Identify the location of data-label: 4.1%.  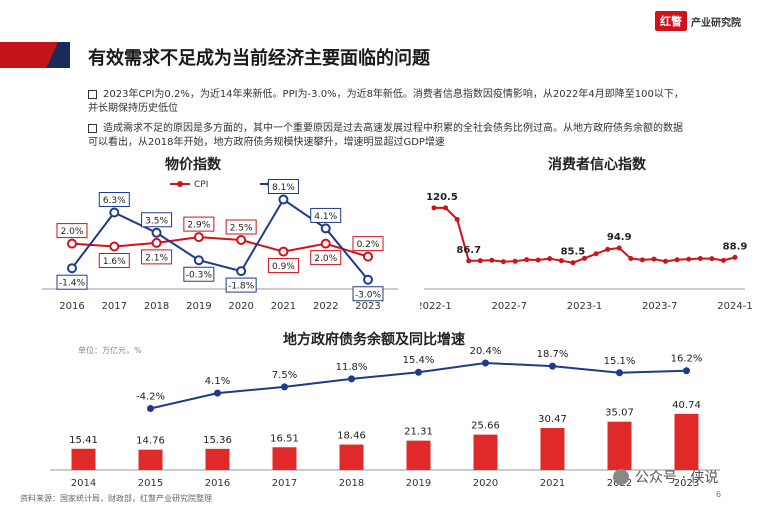
(325, 217).